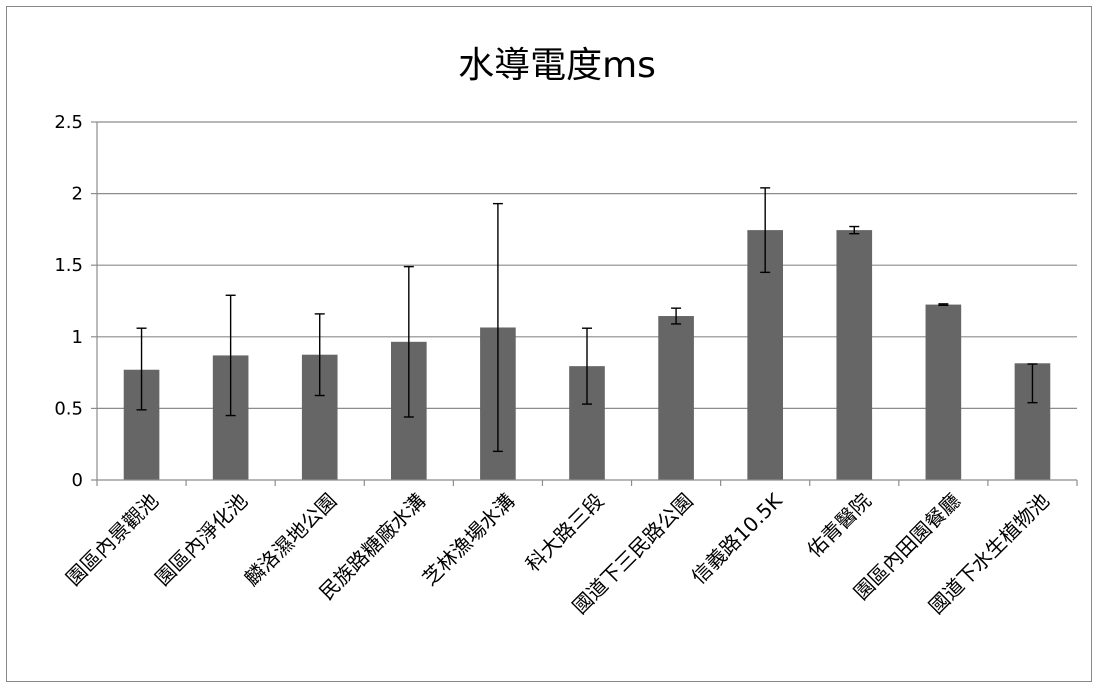  What do you see at coordinates (201, 540) in the screenshot?
I see `category-label: 園區內淨化池` at bounding box center [201, 540].